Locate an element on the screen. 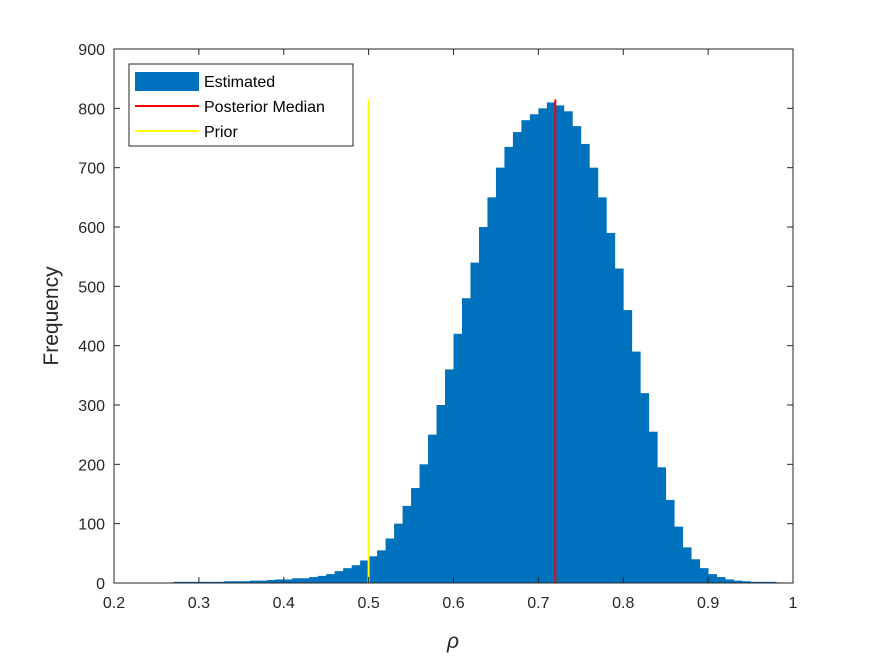 The width and height of the screenshot is (875, 656). legend-label-posterior-median: Posterior Median is located at coordinates (264, 107).